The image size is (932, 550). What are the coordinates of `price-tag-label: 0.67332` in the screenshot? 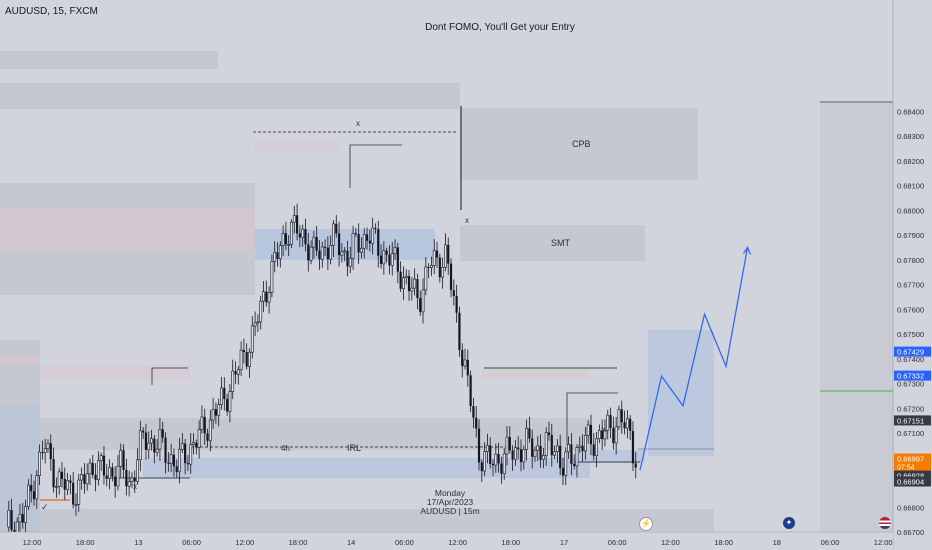 It's located at (910, 376).